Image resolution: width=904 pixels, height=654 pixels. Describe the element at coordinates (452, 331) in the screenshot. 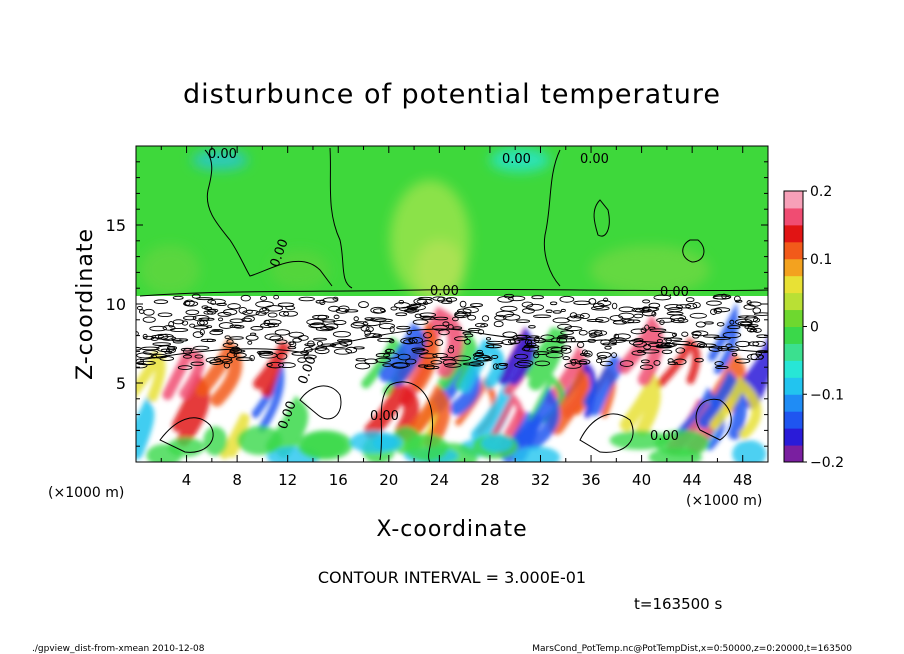

I see `middle-band-texture` at that location.